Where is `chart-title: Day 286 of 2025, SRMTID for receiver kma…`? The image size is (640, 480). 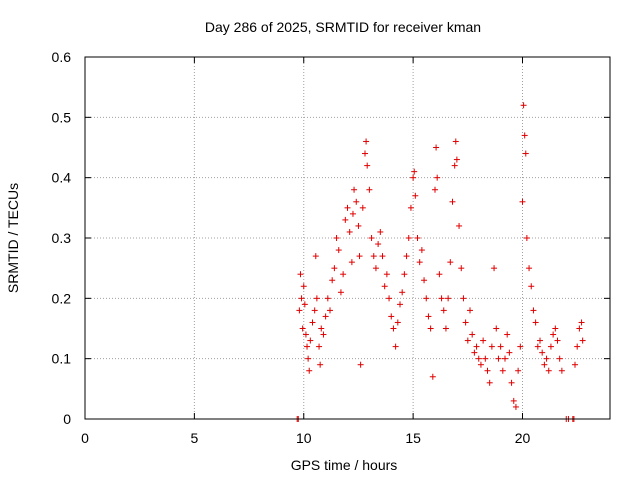
chart-title: Day 286 of 2025, SRMTID for receiver kma… is located at coordinates (343, 27).